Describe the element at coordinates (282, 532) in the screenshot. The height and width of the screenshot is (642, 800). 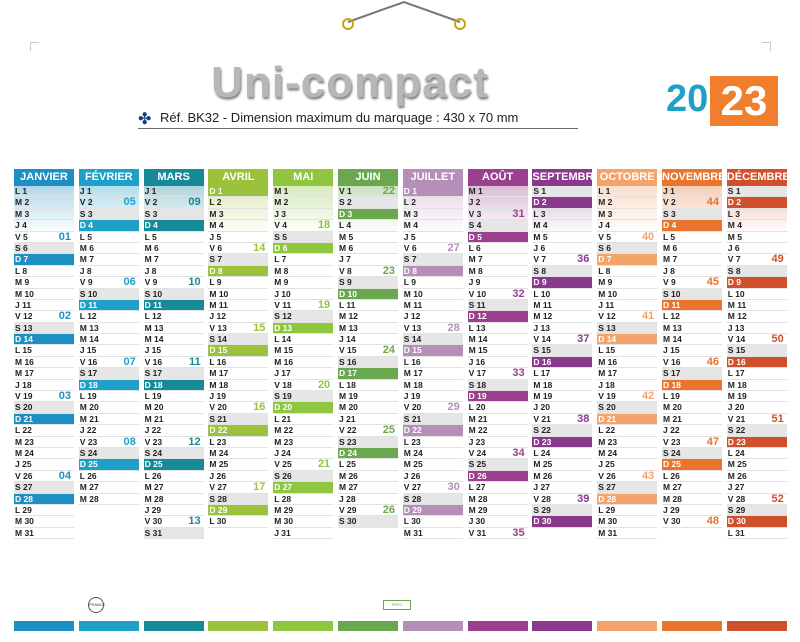
I see `day-label: J 31` at that location.